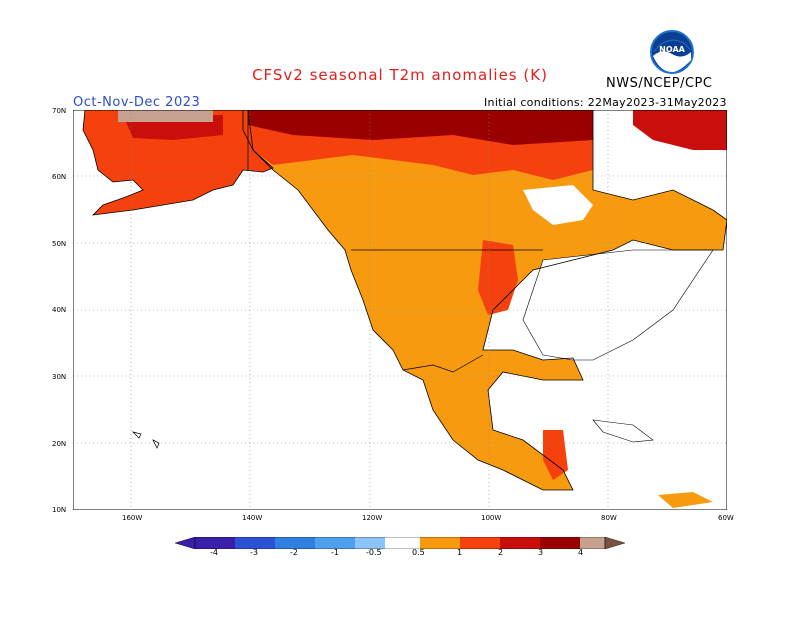 The width and height of the screenshot is (800, 618). I want to click on svg-text: NOAA, so click(672, 49).